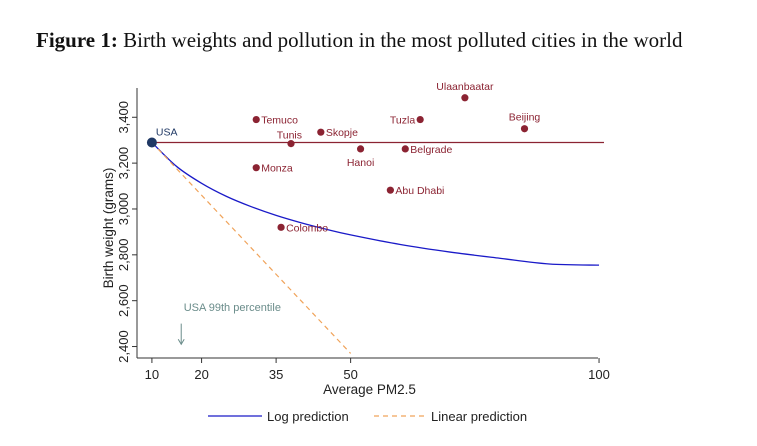 The height and width of the screenshot is (446, 757). Describe the element at coordinates (465, 87) in the screenshot. I see `city-label: Ulaanbaatar` at that location.